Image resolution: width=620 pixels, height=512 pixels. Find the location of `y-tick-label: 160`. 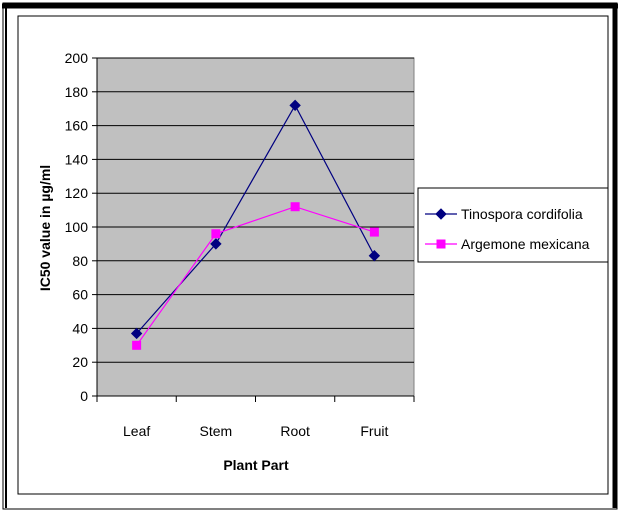

y-tick-label: 160 is located at coordinates (77, 126).